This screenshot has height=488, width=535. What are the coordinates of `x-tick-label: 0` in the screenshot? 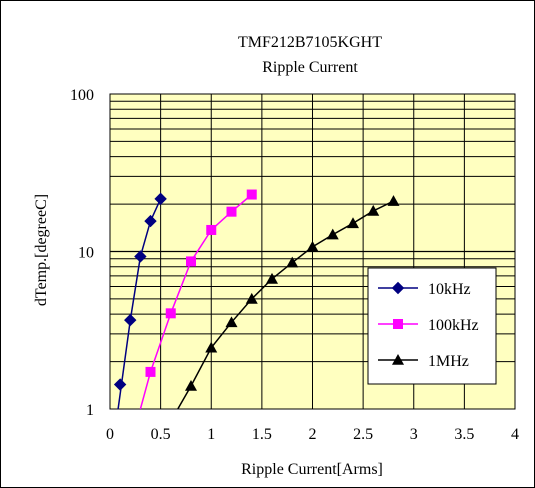 It's located at (110, 434).